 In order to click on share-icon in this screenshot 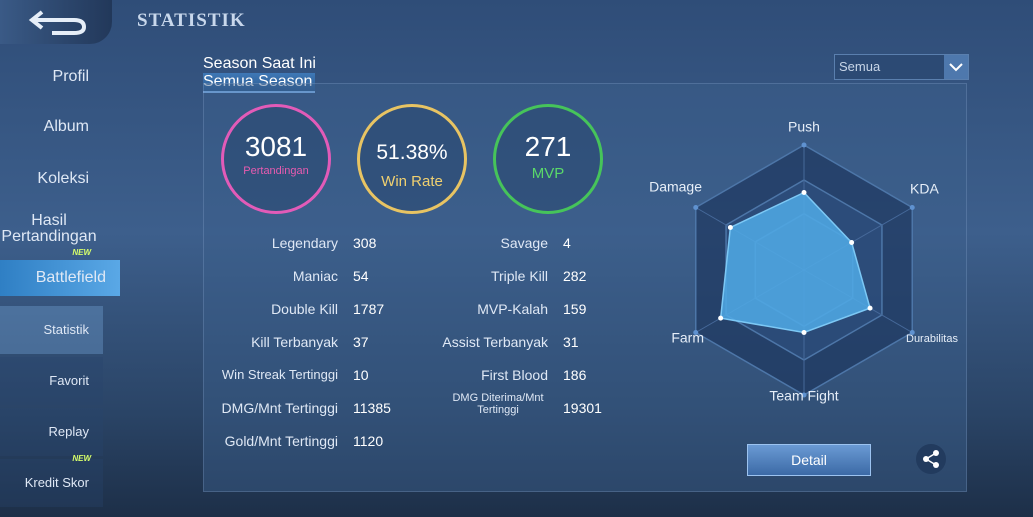, I will do `click(931, 459)`.